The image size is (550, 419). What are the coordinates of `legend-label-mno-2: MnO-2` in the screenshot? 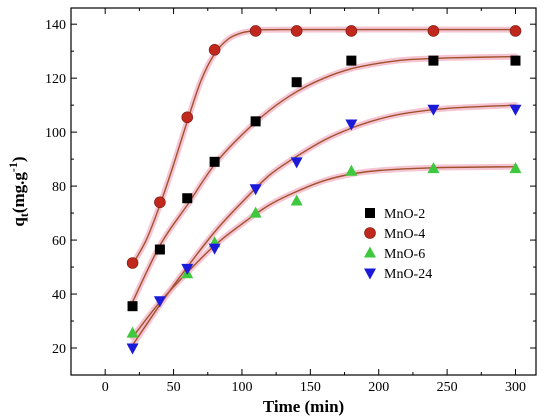 It's located at (404, 214).